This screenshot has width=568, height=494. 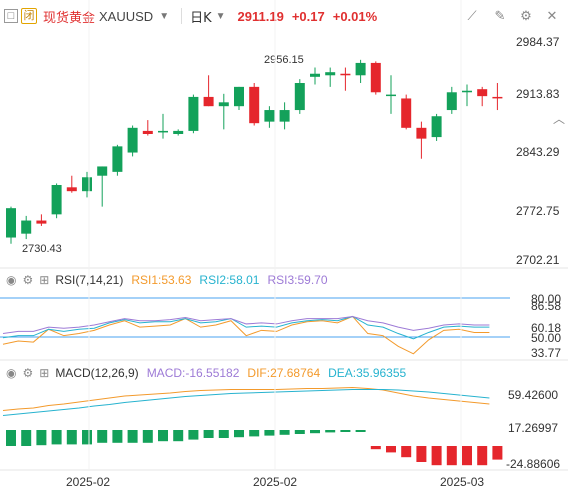 I want to click on dif-line, so click(x=246, y=398).